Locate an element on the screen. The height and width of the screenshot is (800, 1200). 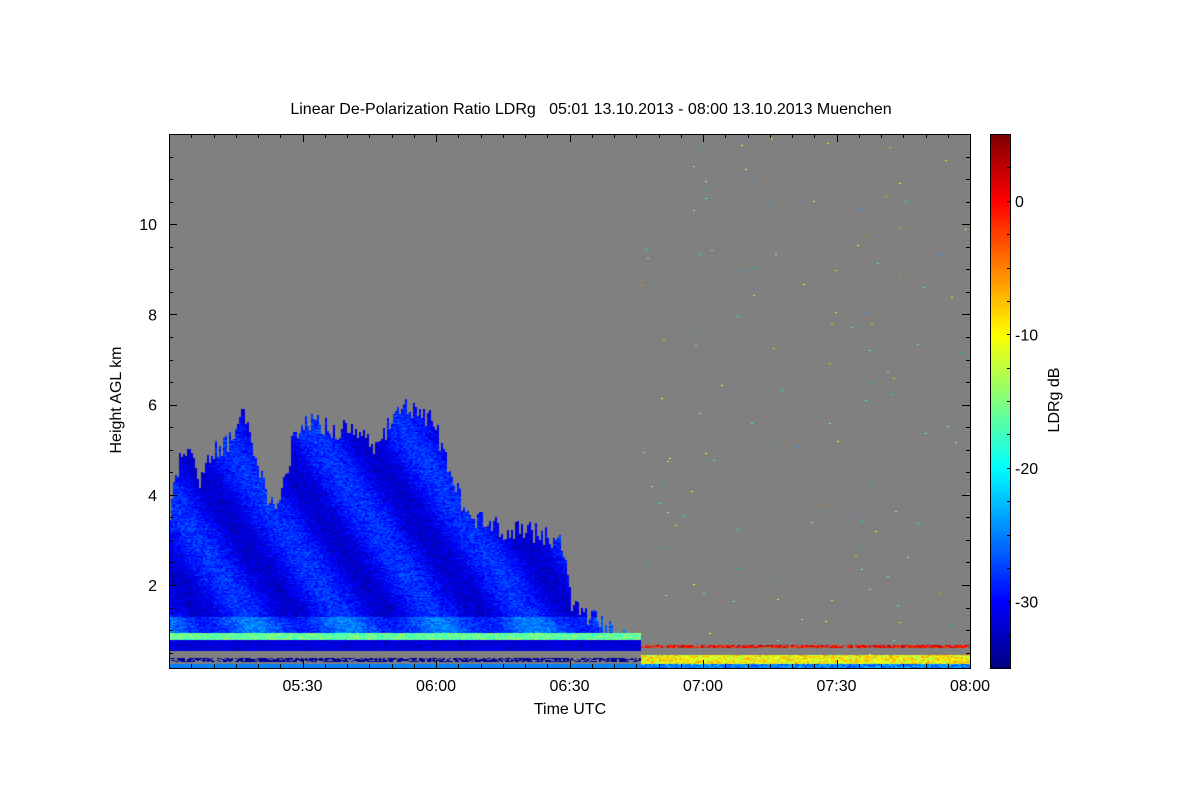
y-axis-label: Height AGL km is located at coordinates (116, 399).